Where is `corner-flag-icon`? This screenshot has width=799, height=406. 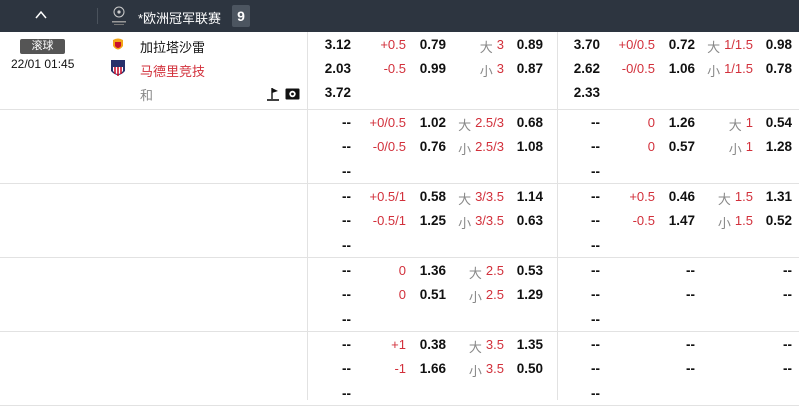 corner-flag-icon is located at coordinates (273, 94).